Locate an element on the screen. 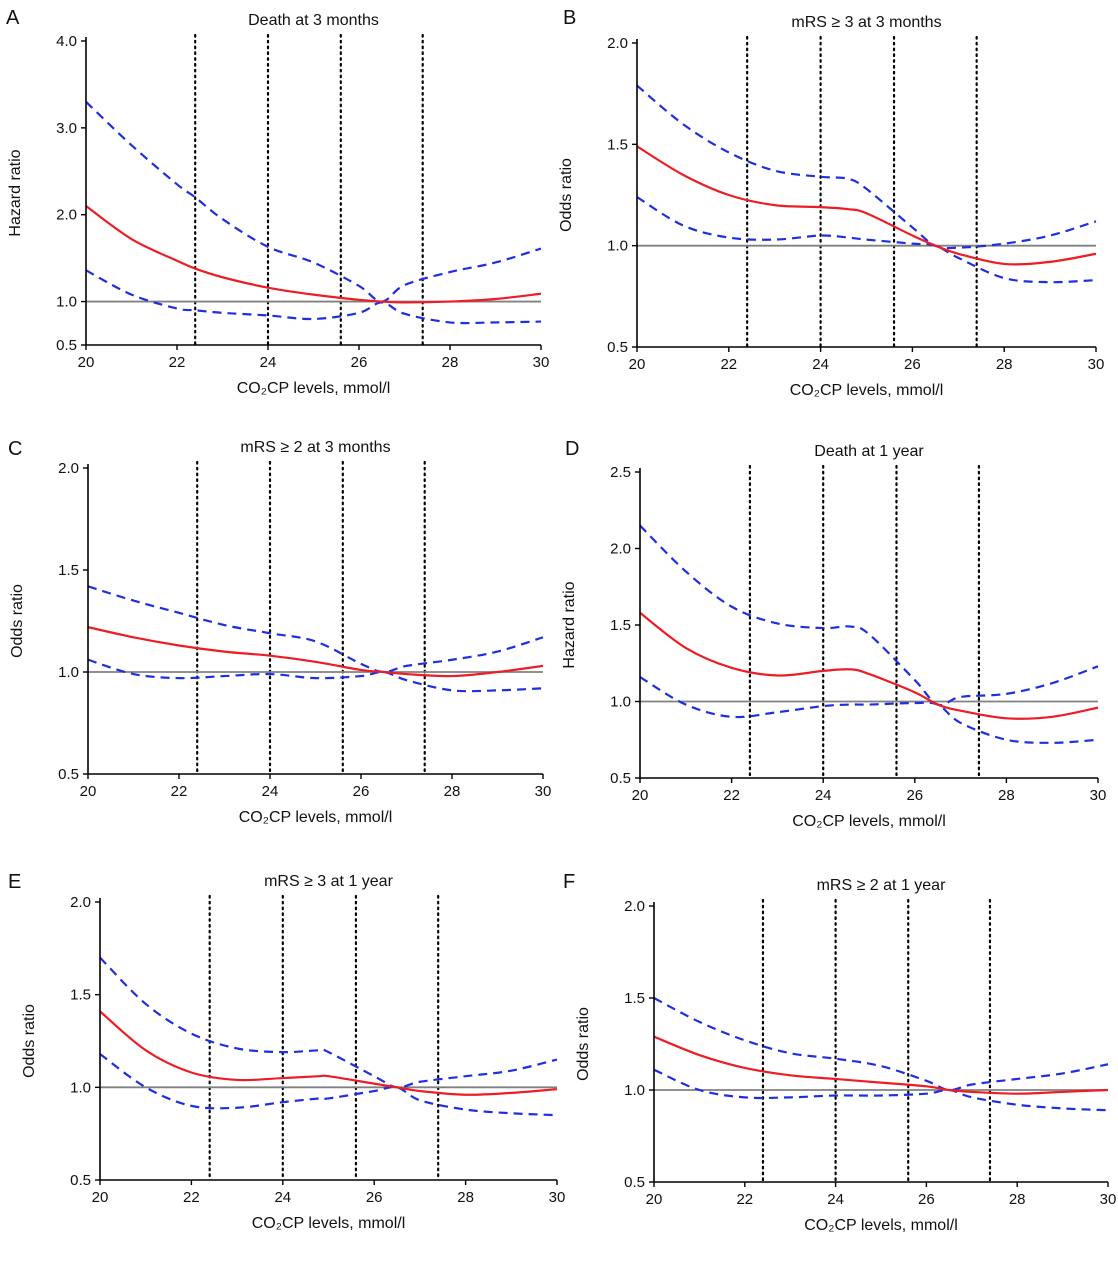  panel-letter: E is located at coordinates (14, 882).